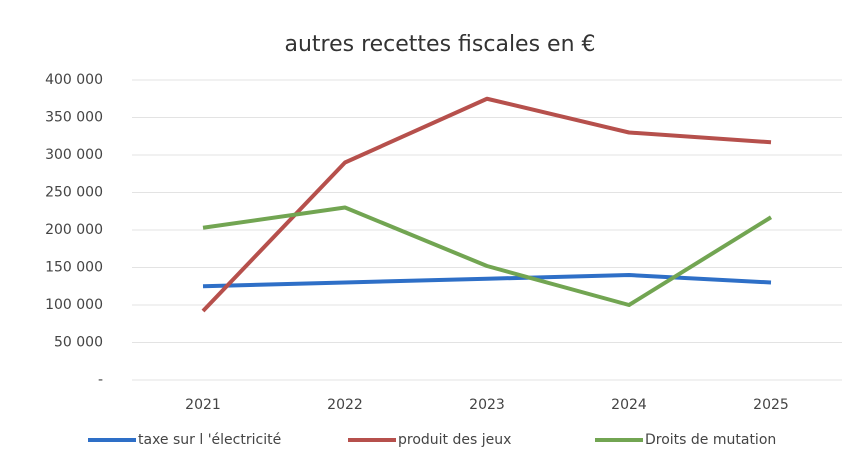  What do you see at coordinates (439, 44) in the screenshot?
I see `chart-title: autres recettes fiscales en €` at bounding box center [439, 44].